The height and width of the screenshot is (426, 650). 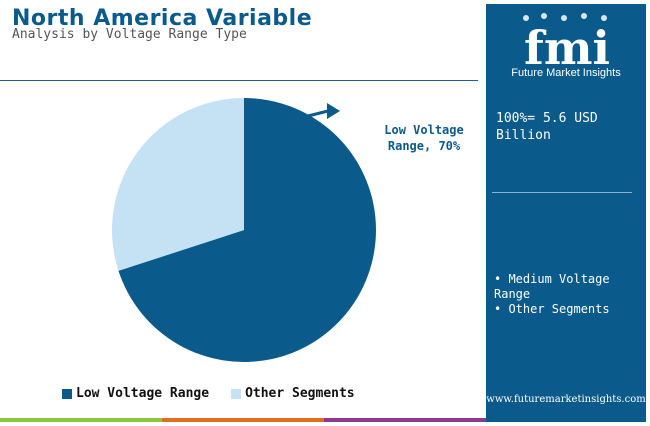 I want to click on legend-label-other-segments: Other Segments, so click(x=300, y=393).